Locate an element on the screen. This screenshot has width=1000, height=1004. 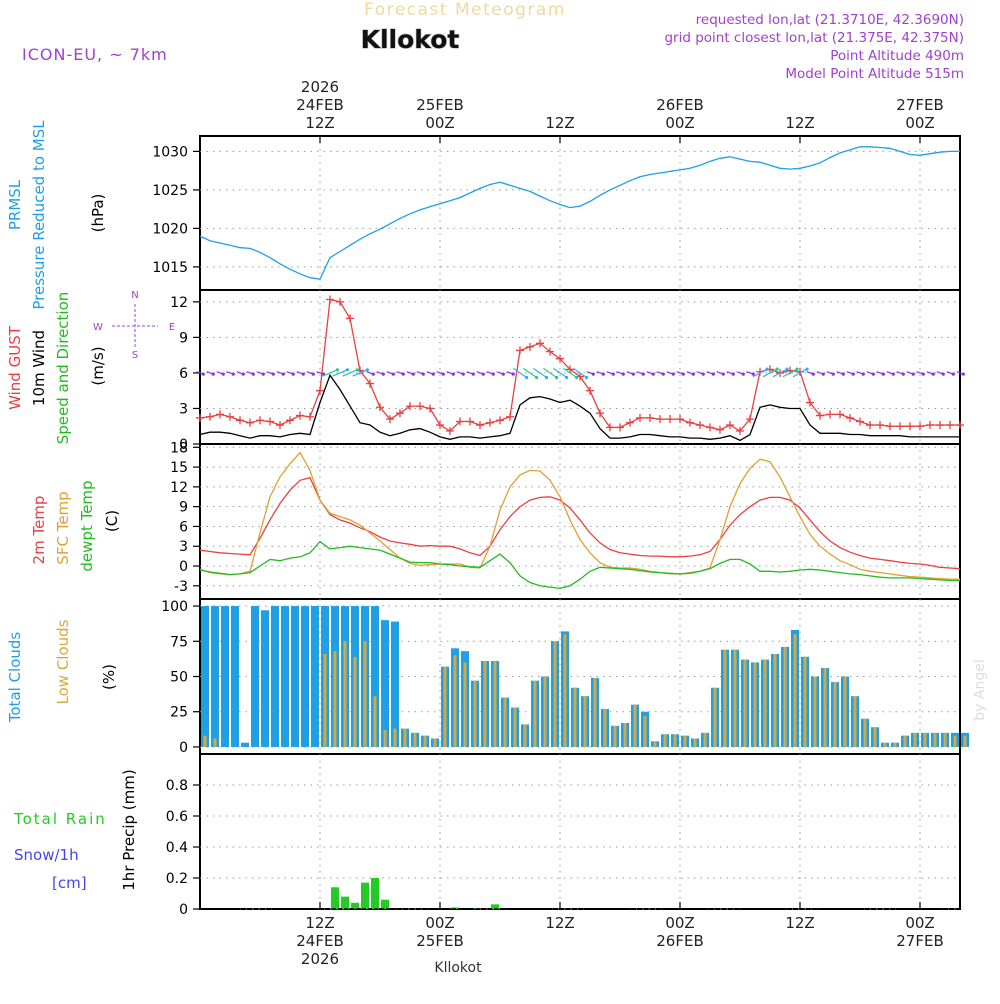
series-line-wind-gust is located at coordinates (579, 365).